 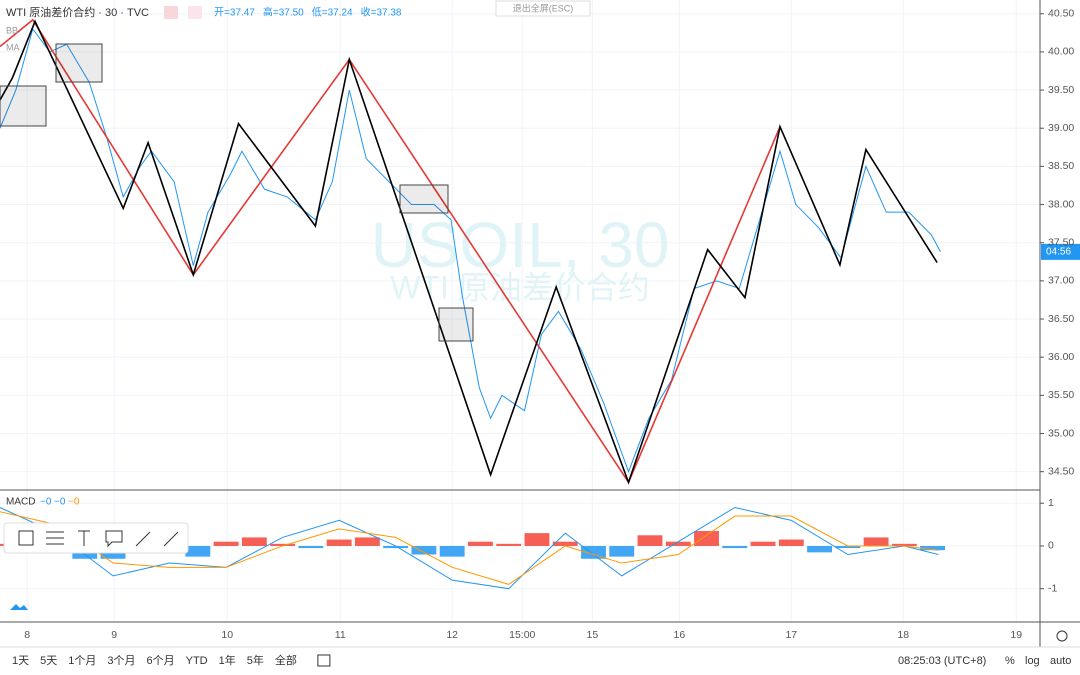 I want to click on settings-icon, so click(x=1062, y=636).